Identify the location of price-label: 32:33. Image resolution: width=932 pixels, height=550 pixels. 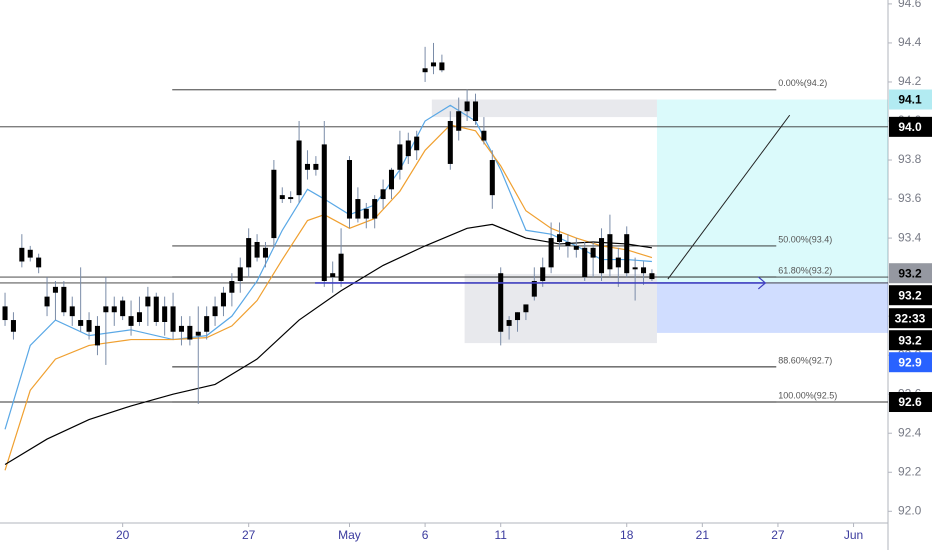
(910, 318).